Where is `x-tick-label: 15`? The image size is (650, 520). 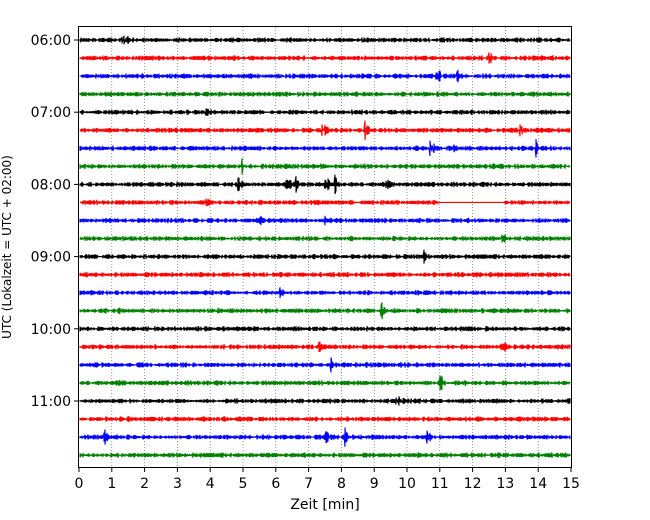
x-tick-label: 15 is located at coordinates (571, 484).